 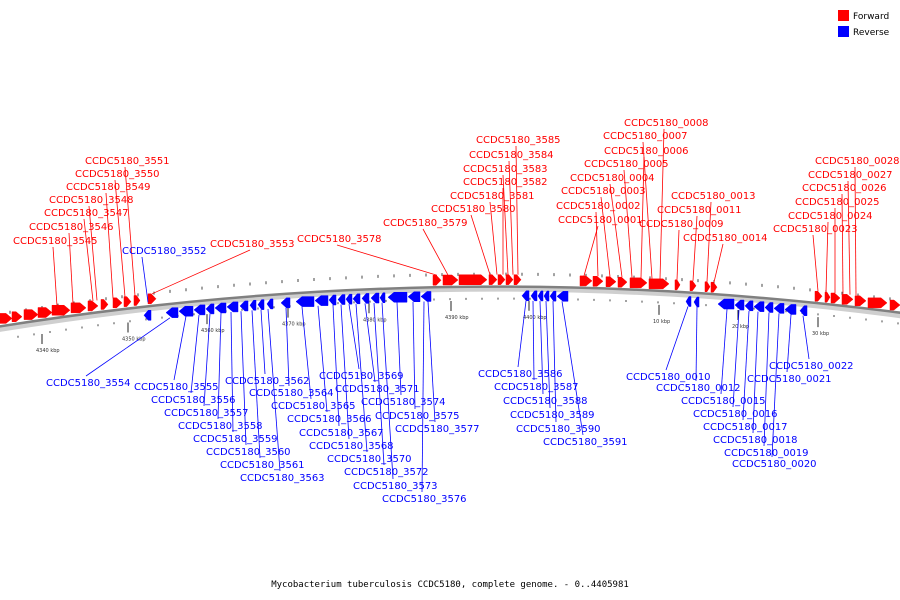 I want to click on reverse-gene-label: CCDC5180_3557, so click(x=206, y=413).